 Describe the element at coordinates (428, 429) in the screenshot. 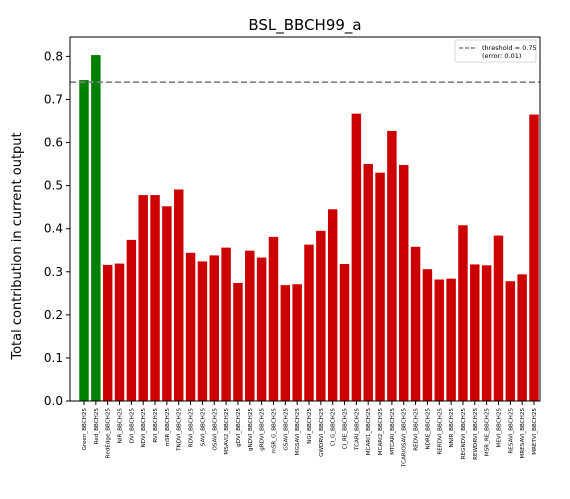

I see `x-tick-label: NDRE_BBCH25` at that location.